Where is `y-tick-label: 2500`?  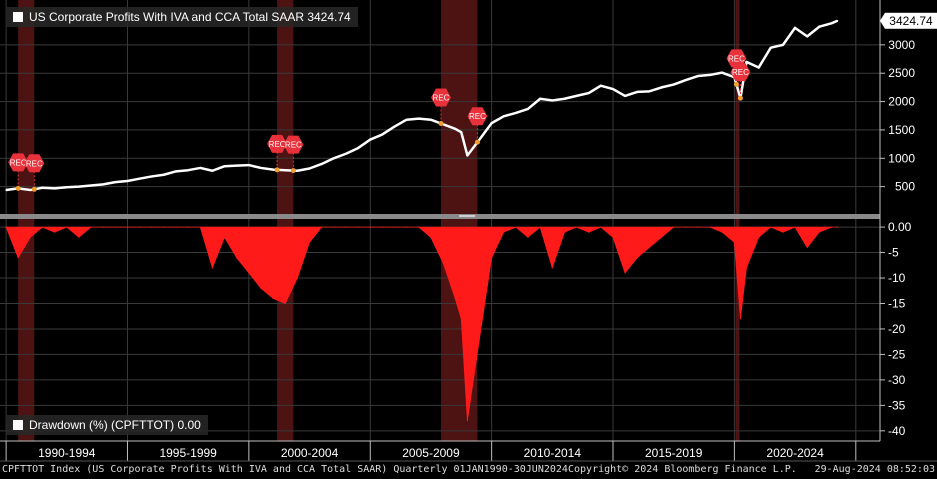
y-tick-label: 2500 is located at coordinates (901, 73).